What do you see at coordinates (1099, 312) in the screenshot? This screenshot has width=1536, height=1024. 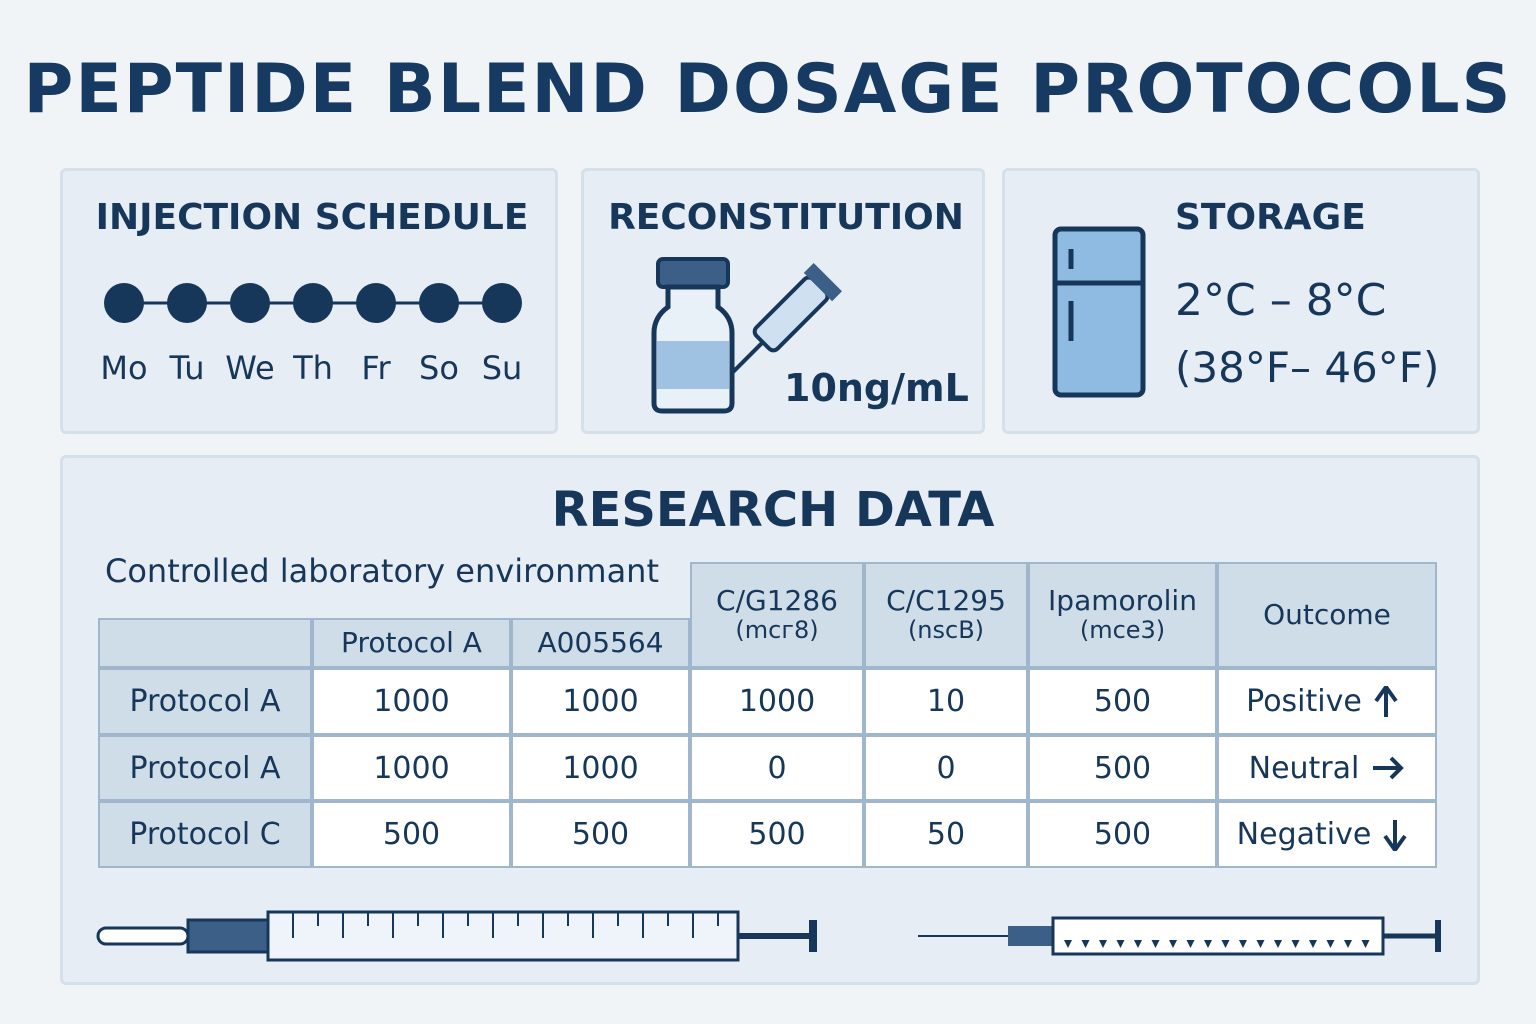 I see `fridge-icon` at bounding box center [1099, 312].